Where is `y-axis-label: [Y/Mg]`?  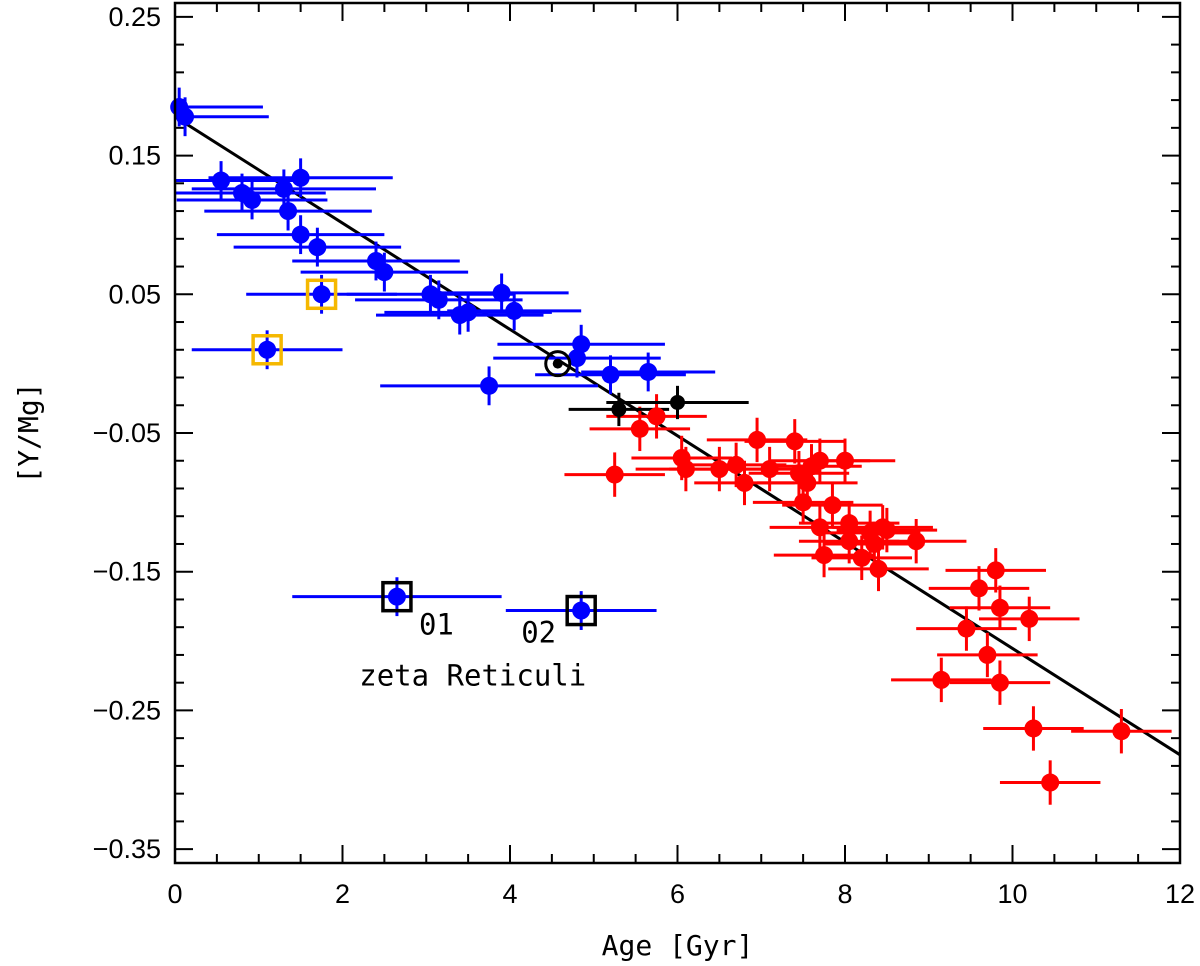 y-axis-label: [Y/Mg] is located at coordinates (28, 432).